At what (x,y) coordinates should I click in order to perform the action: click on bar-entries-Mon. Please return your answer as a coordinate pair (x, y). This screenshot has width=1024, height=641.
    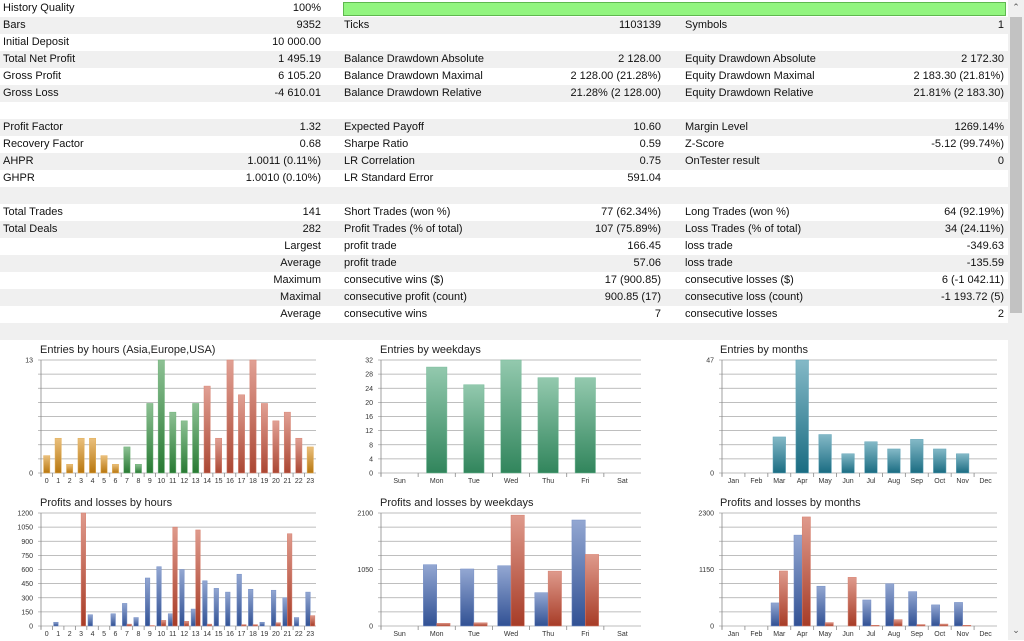
    Looking at the image, I should click on (437, 420).